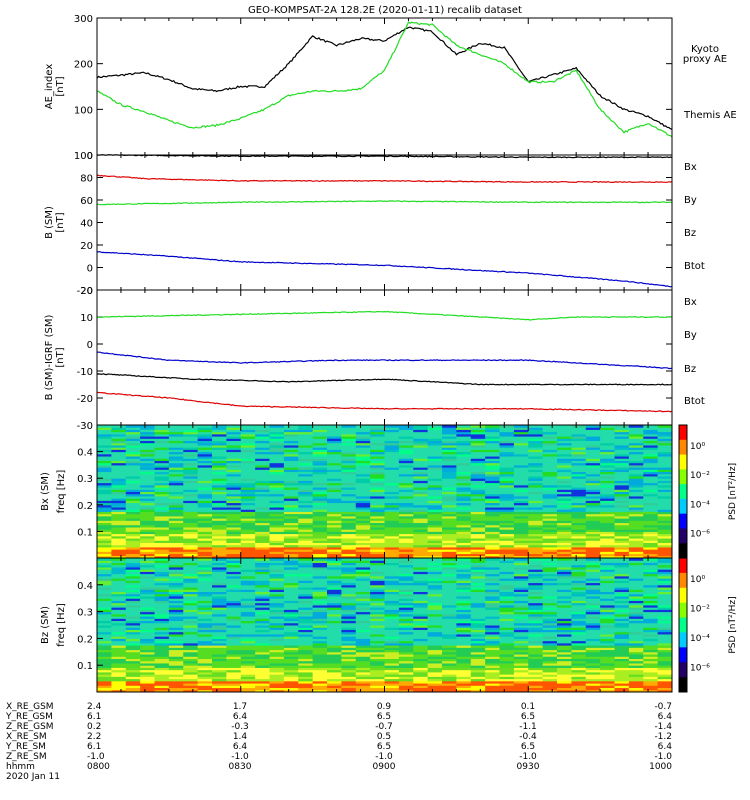 The height and width of the screenshot is (800, 750). Describe the element at coordinates (700, 535) in the screenshot. I see `colorbar-tick-label: 10⁻⁶` at that location.